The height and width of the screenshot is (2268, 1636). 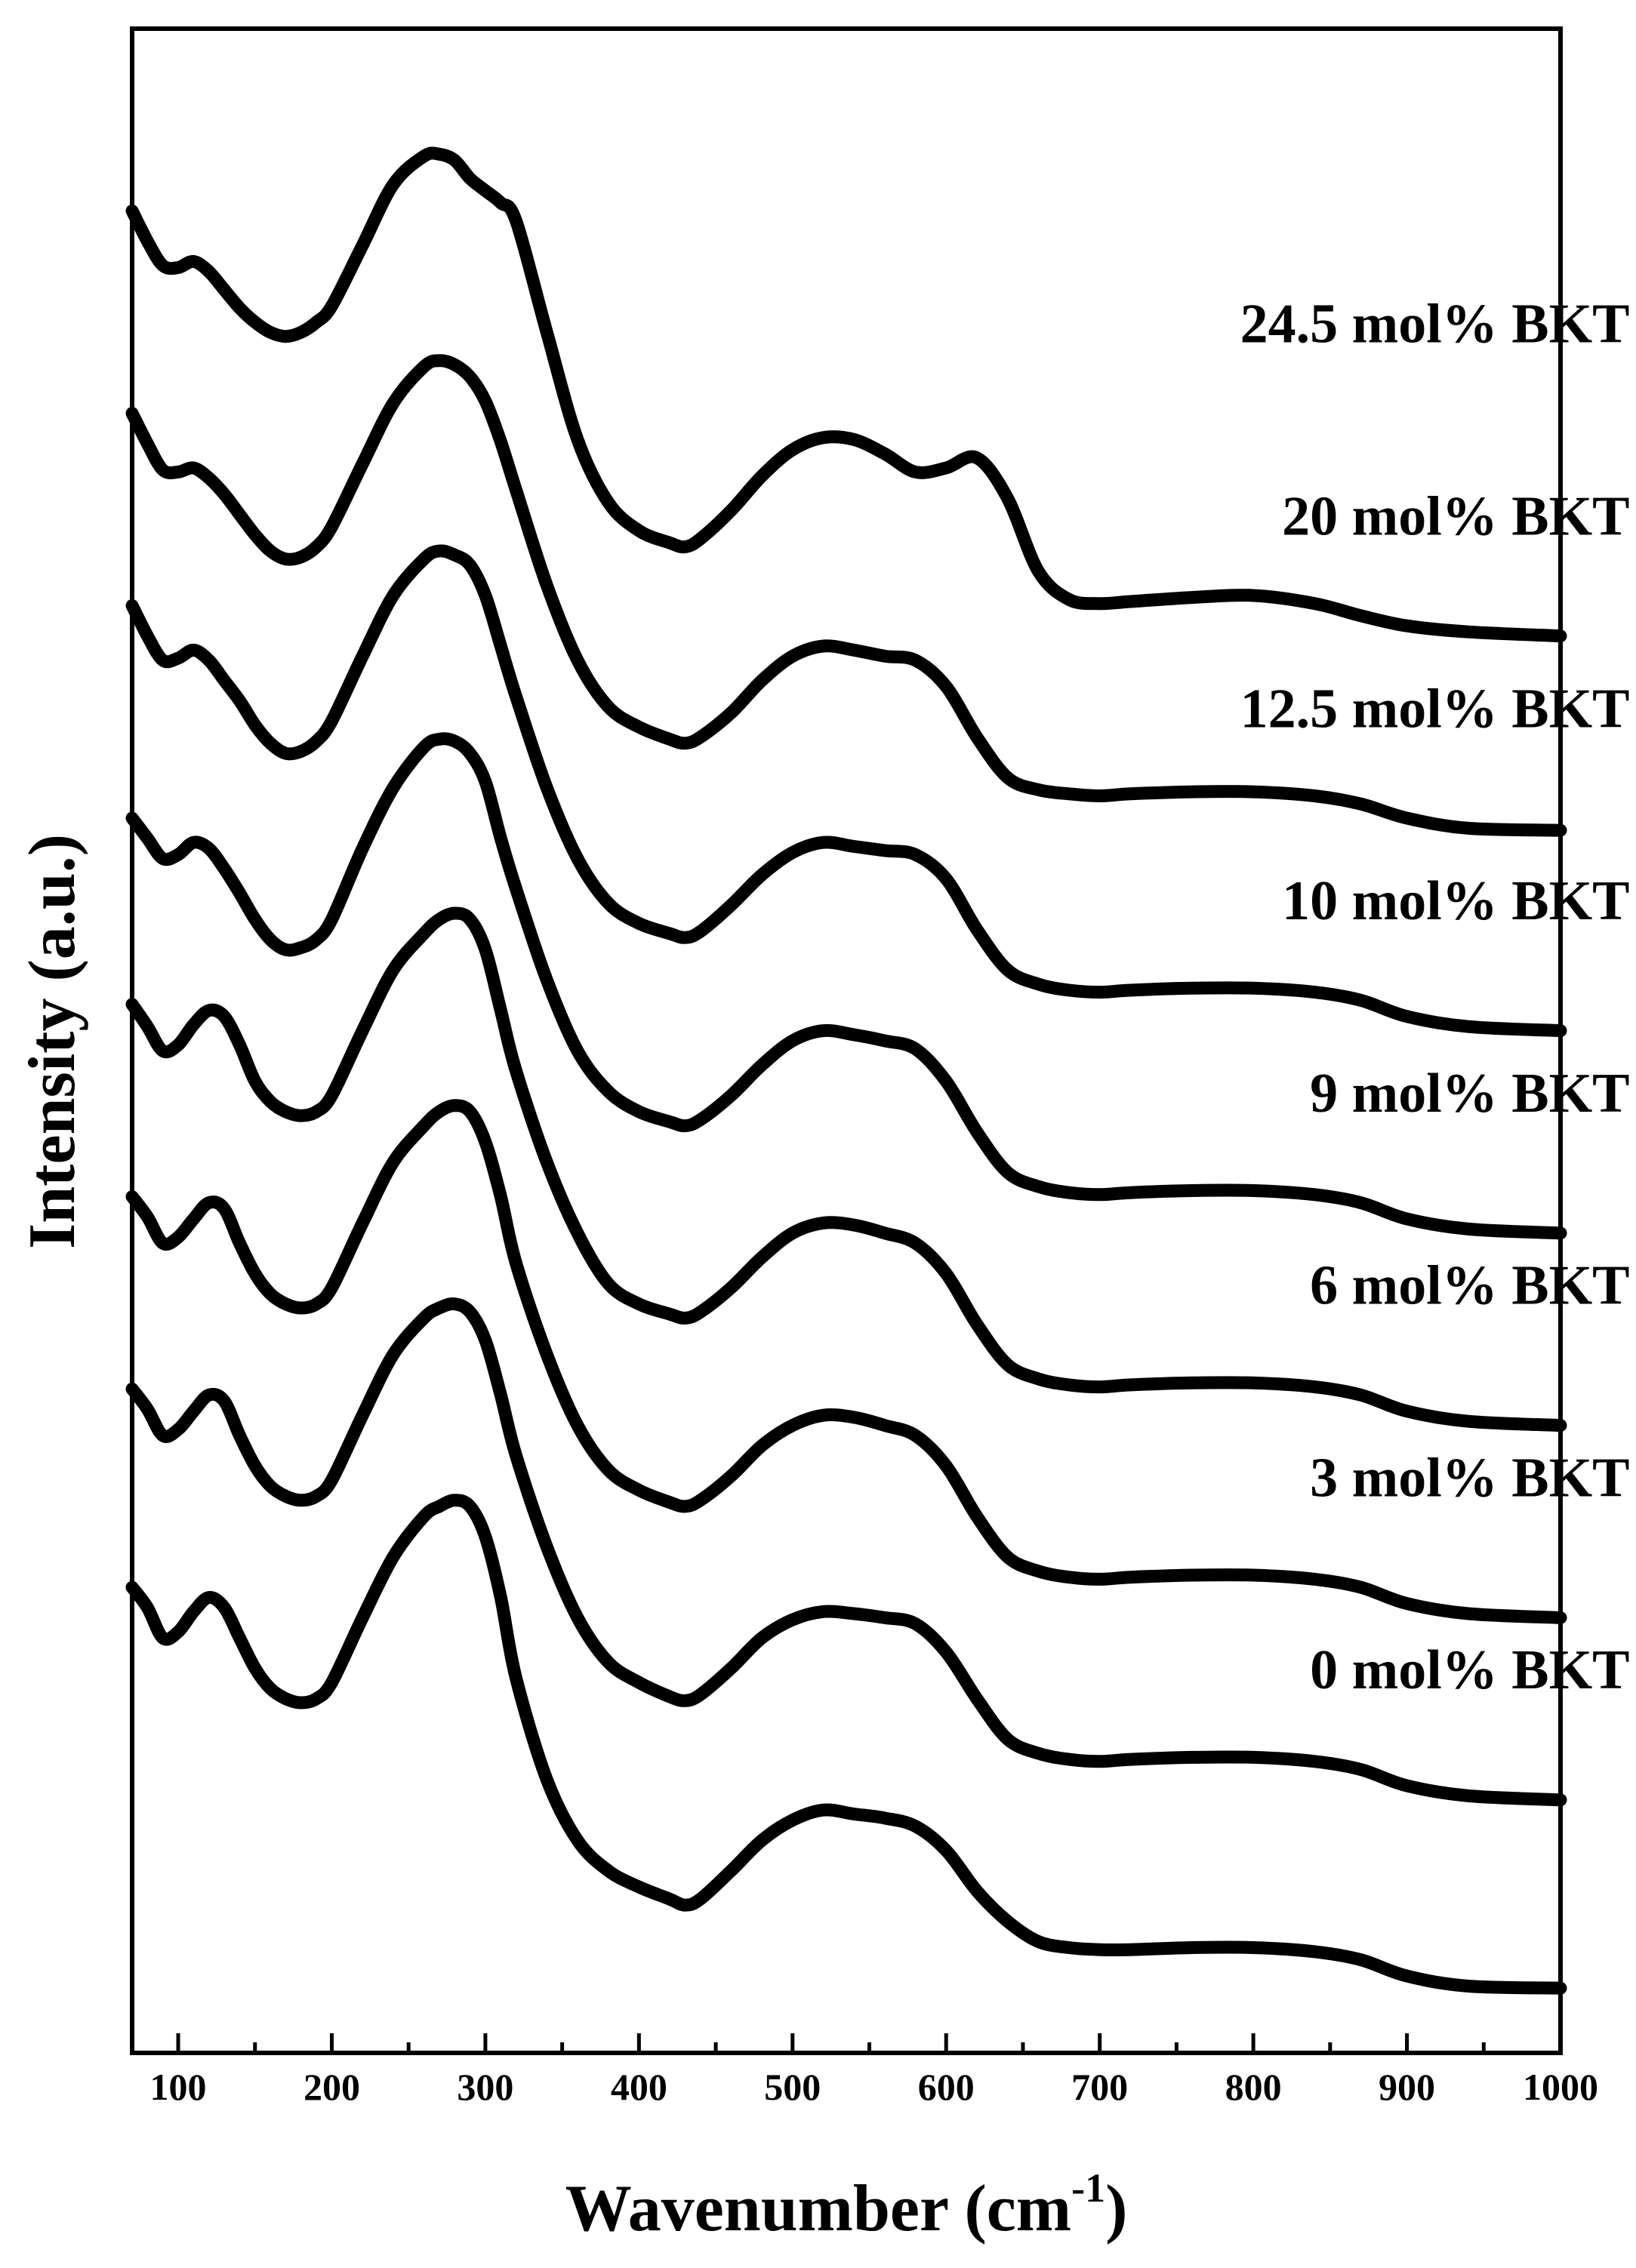 I want to click on x-axis-title: Wavenumber (cm-1), so click(x=846, y=2205).